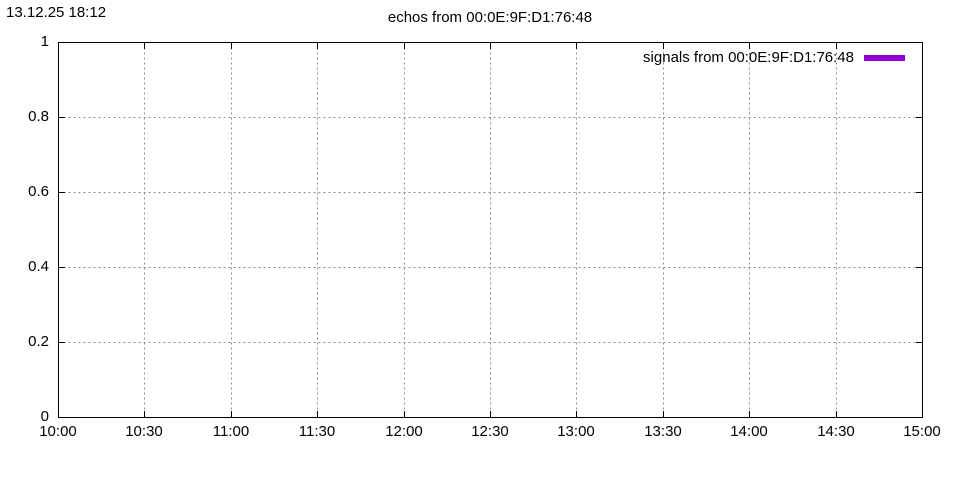 The width and height of the screenshot is (960, 480). What do you see at coordinates (836, 431) in the screenshot?
I see `x-tick-label: 14:30` at bounding box center [836, 431].